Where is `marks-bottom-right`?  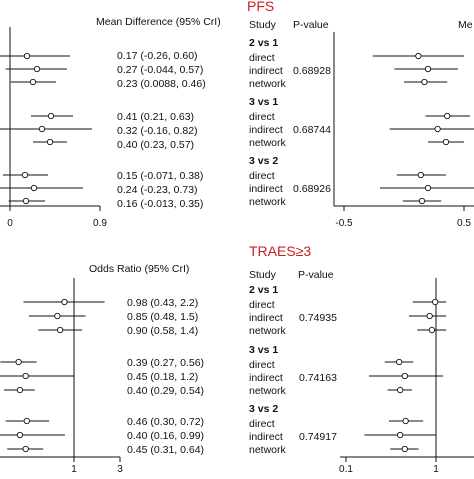
marks-bottom-right is located at coordinates (405, 375).